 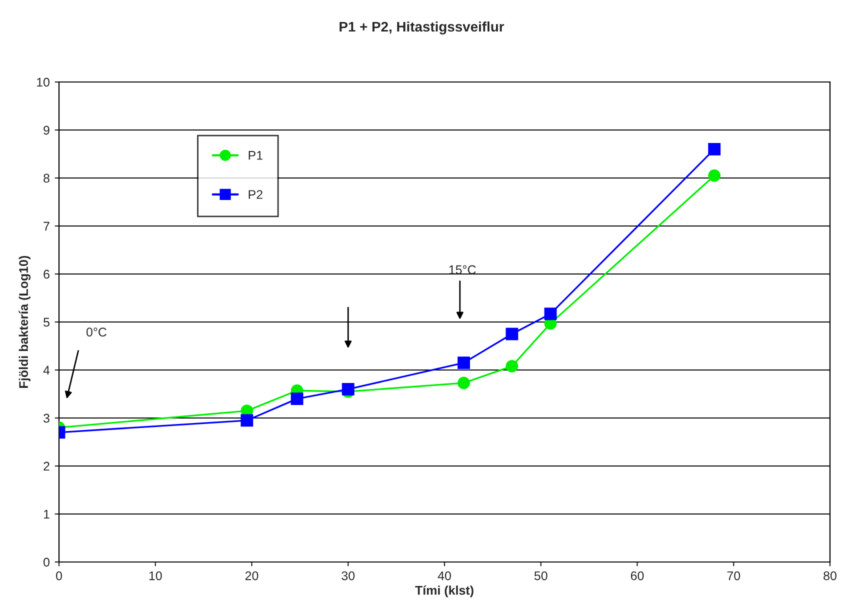 I want to click on x-tick-label: 80, so click(x=830, y=575).